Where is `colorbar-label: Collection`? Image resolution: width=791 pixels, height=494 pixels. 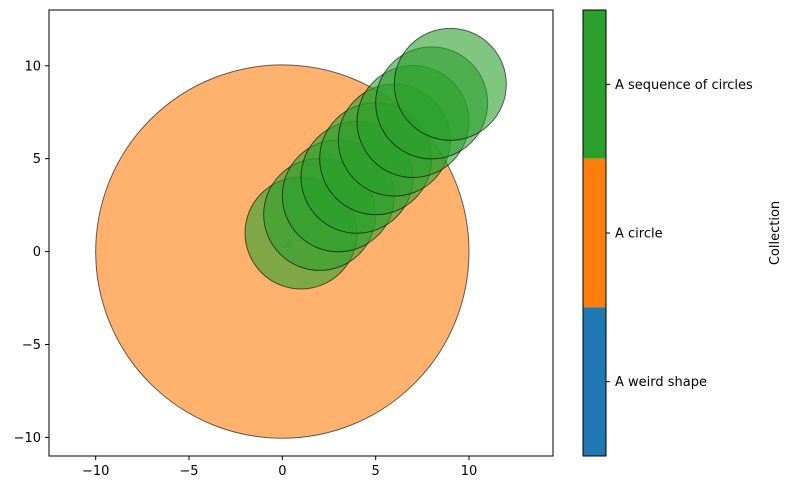
colorbar-label: Collection is located at coordinates (775, 233).